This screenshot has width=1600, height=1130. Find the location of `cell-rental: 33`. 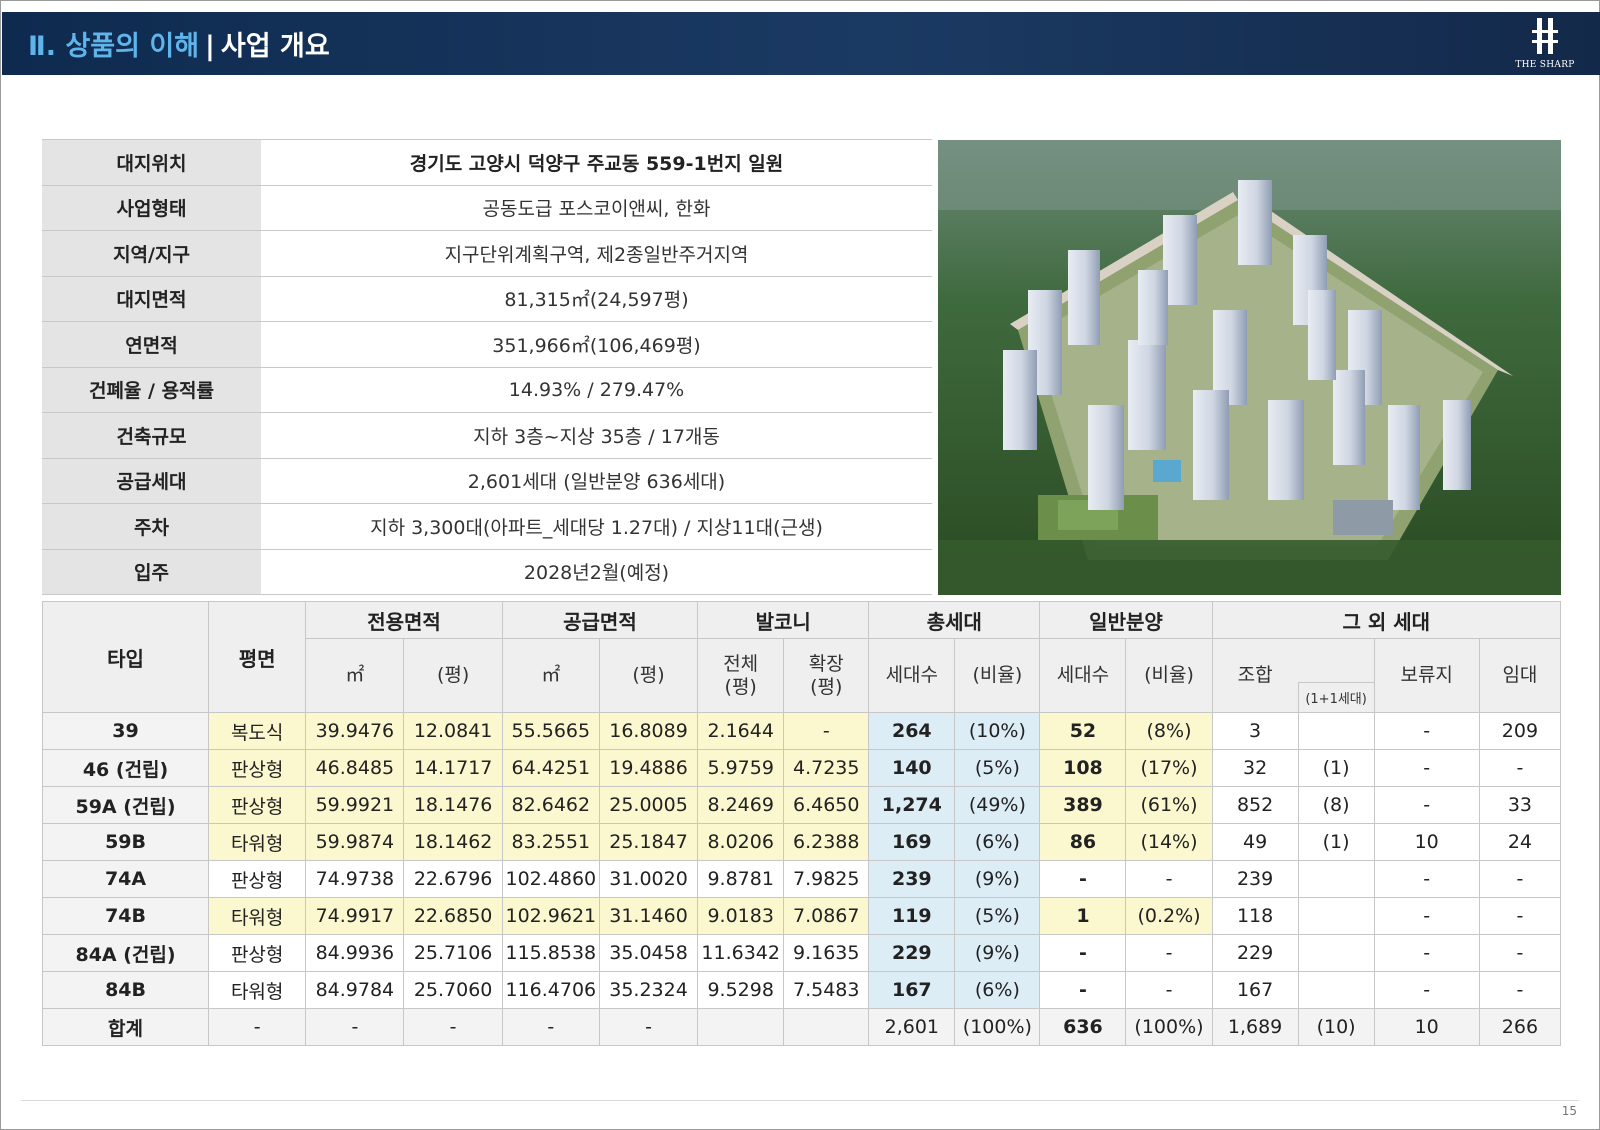

cell-rental: 33 is located at coordinates (1520, 805).